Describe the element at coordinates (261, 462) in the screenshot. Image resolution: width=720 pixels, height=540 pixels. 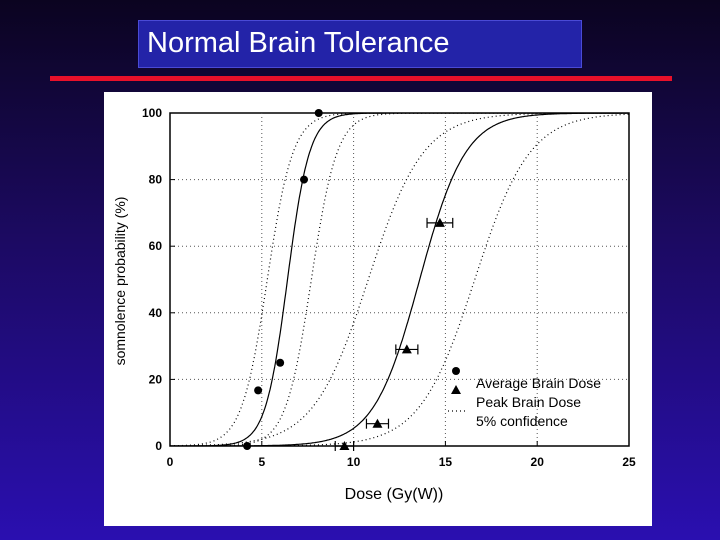
I see `x-tick-label: 5` at that location.